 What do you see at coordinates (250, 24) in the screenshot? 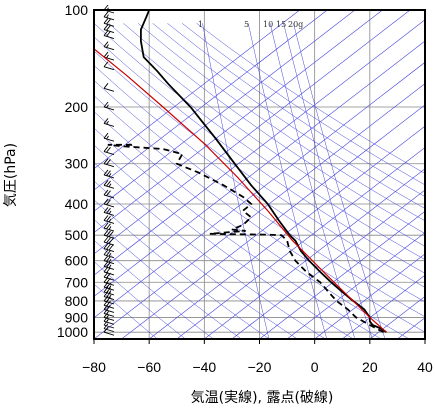
I see `mixing-ratio-labels: 1 5 10 15 20g` at bounding box center [250, 24].